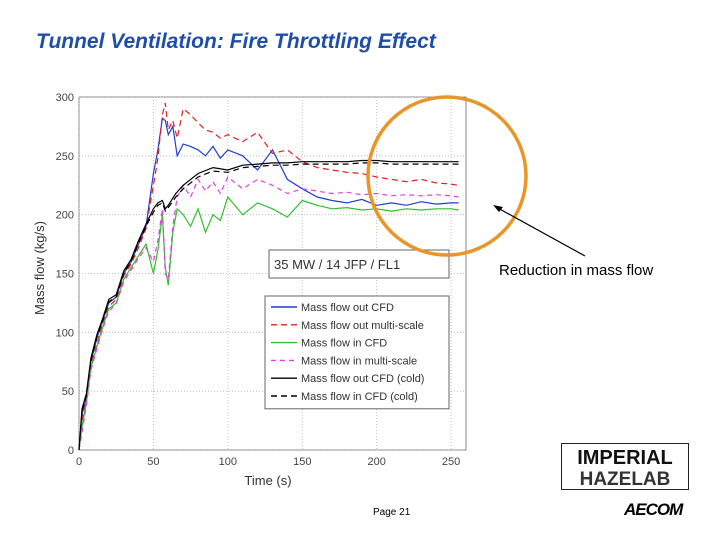  What do you see at coordinates (392, 512) in the screenshot?
I see `page-number: Page 21` at bounding box center [392, 512].